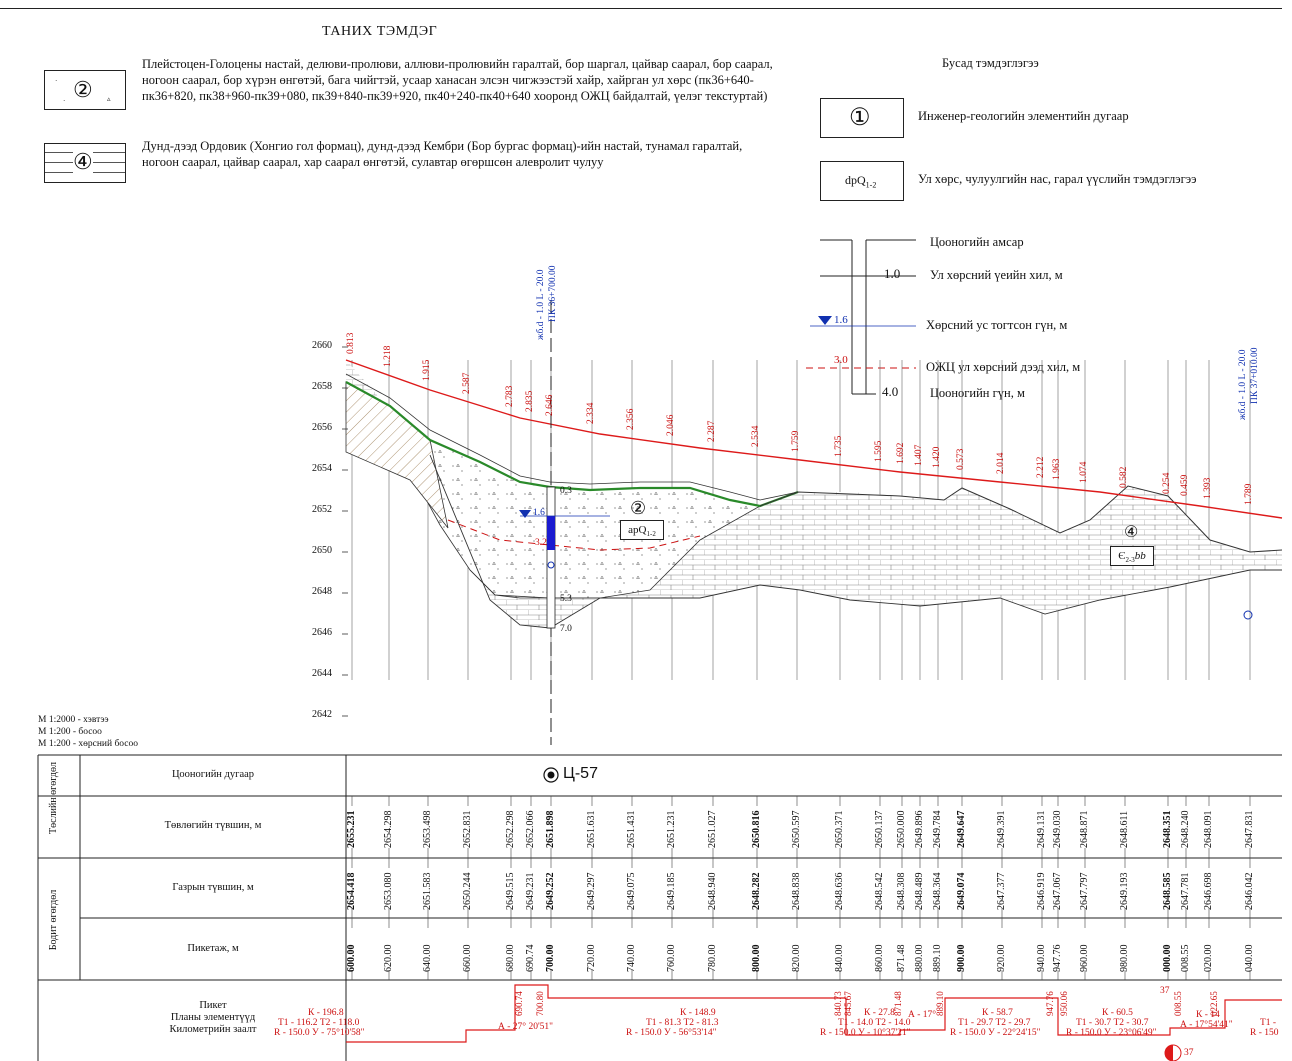 Image resolution: width=1292 pixels, height=1061 pixels. I want to click on table-cell: 2646.919, so click(1041, 891).